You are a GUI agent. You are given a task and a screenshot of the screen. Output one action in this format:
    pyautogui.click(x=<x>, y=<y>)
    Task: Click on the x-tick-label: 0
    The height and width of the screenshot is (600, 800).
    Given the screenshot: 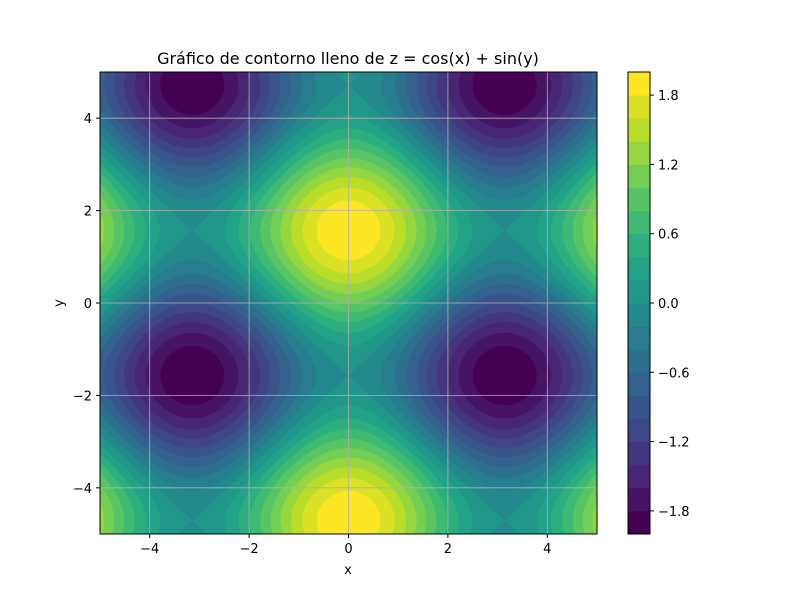 What is the action you would take?
    pyautogui.click(x=348, y=549)
    